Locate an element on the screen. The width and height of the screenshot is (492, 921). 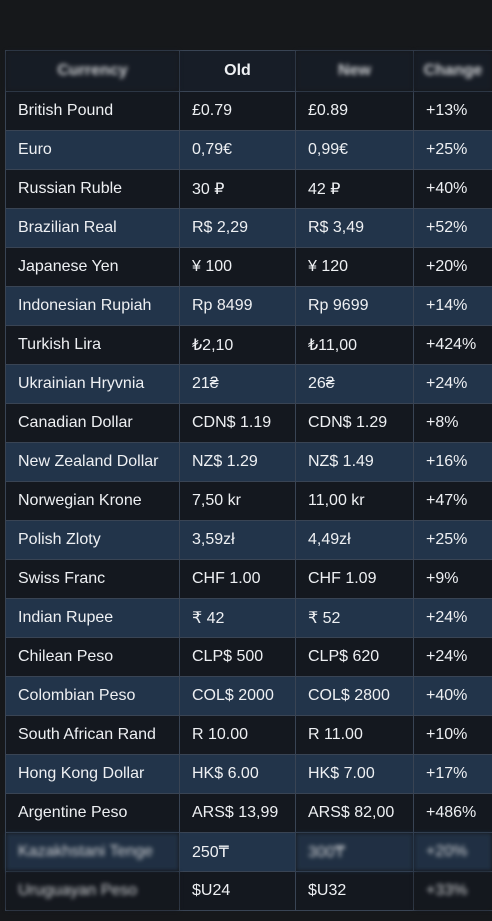
cell-old-price: 0,79€ is located at coordinates (237, 150).